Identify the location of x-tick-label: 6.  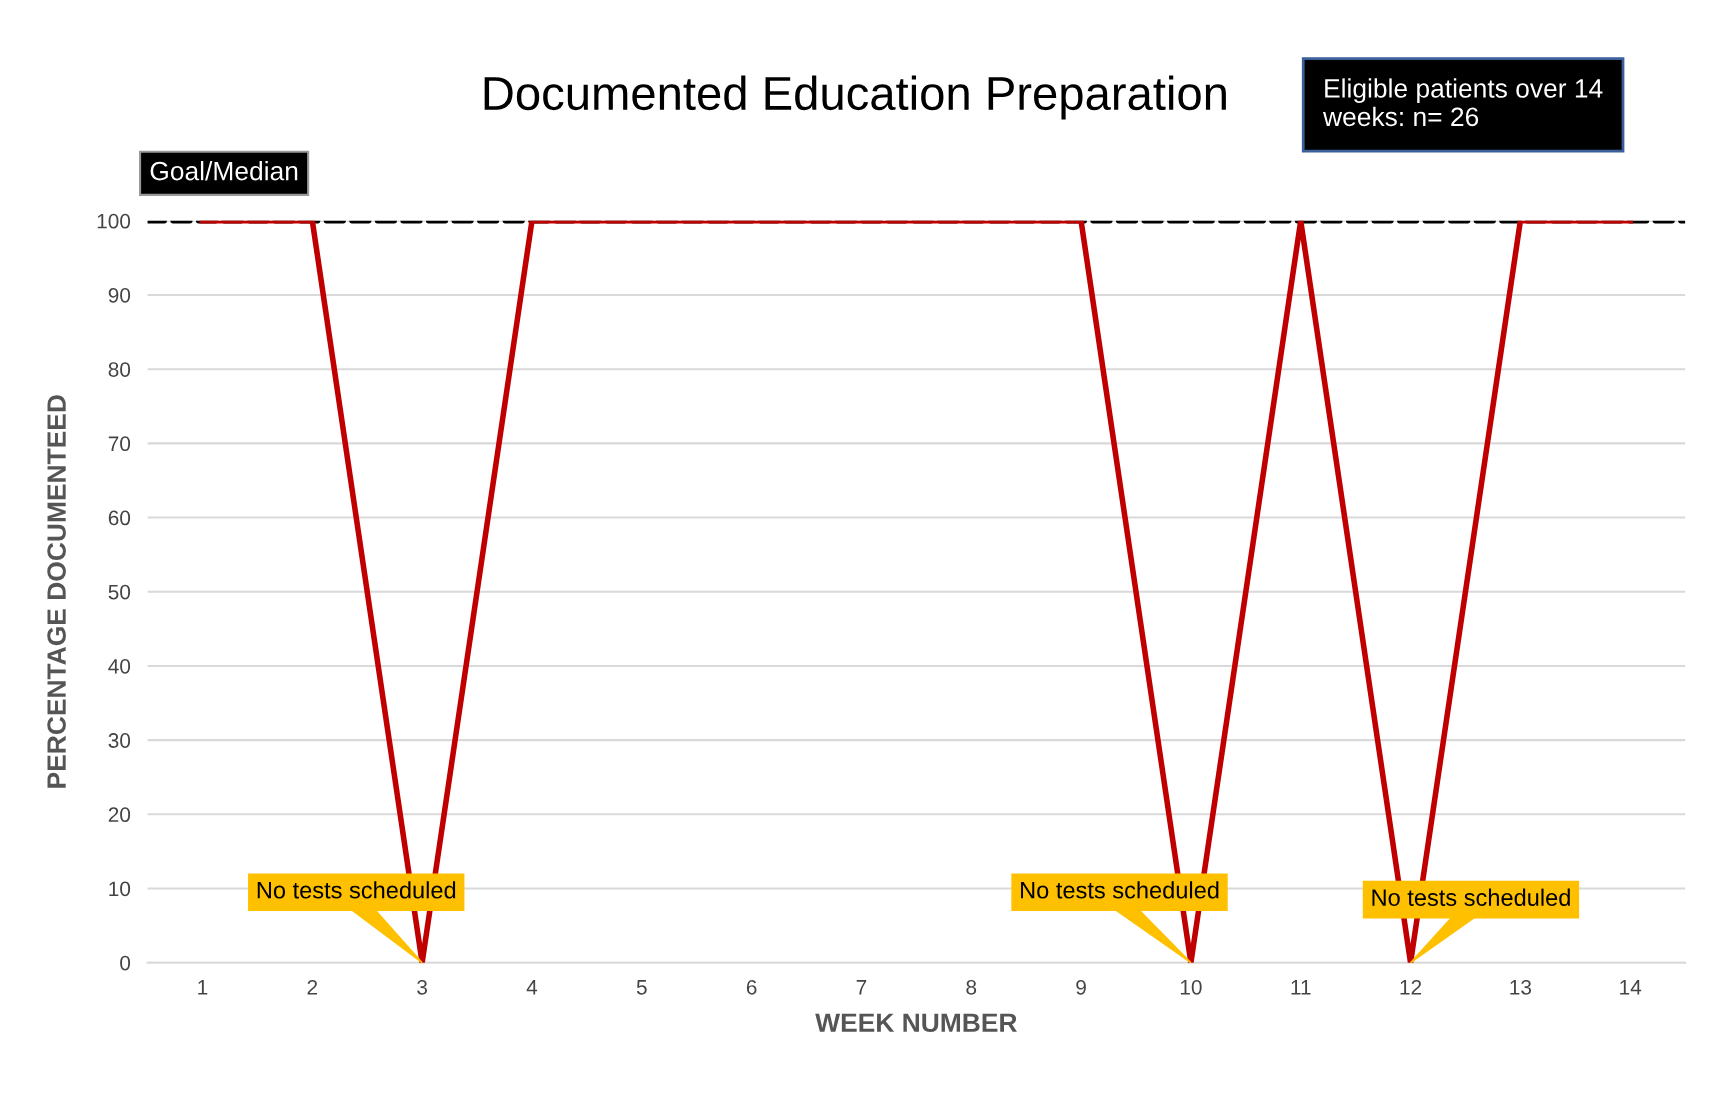
(751, 987).